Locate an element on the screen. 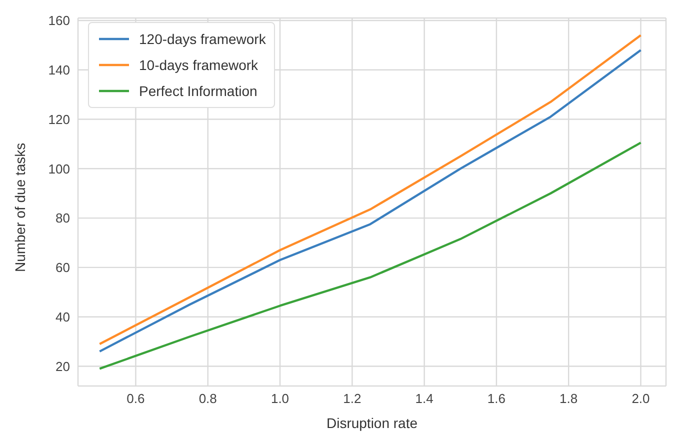 The height and width of the screenshot is (448, 678). y-tick-label: 100 is located at coordinates (59, 168).